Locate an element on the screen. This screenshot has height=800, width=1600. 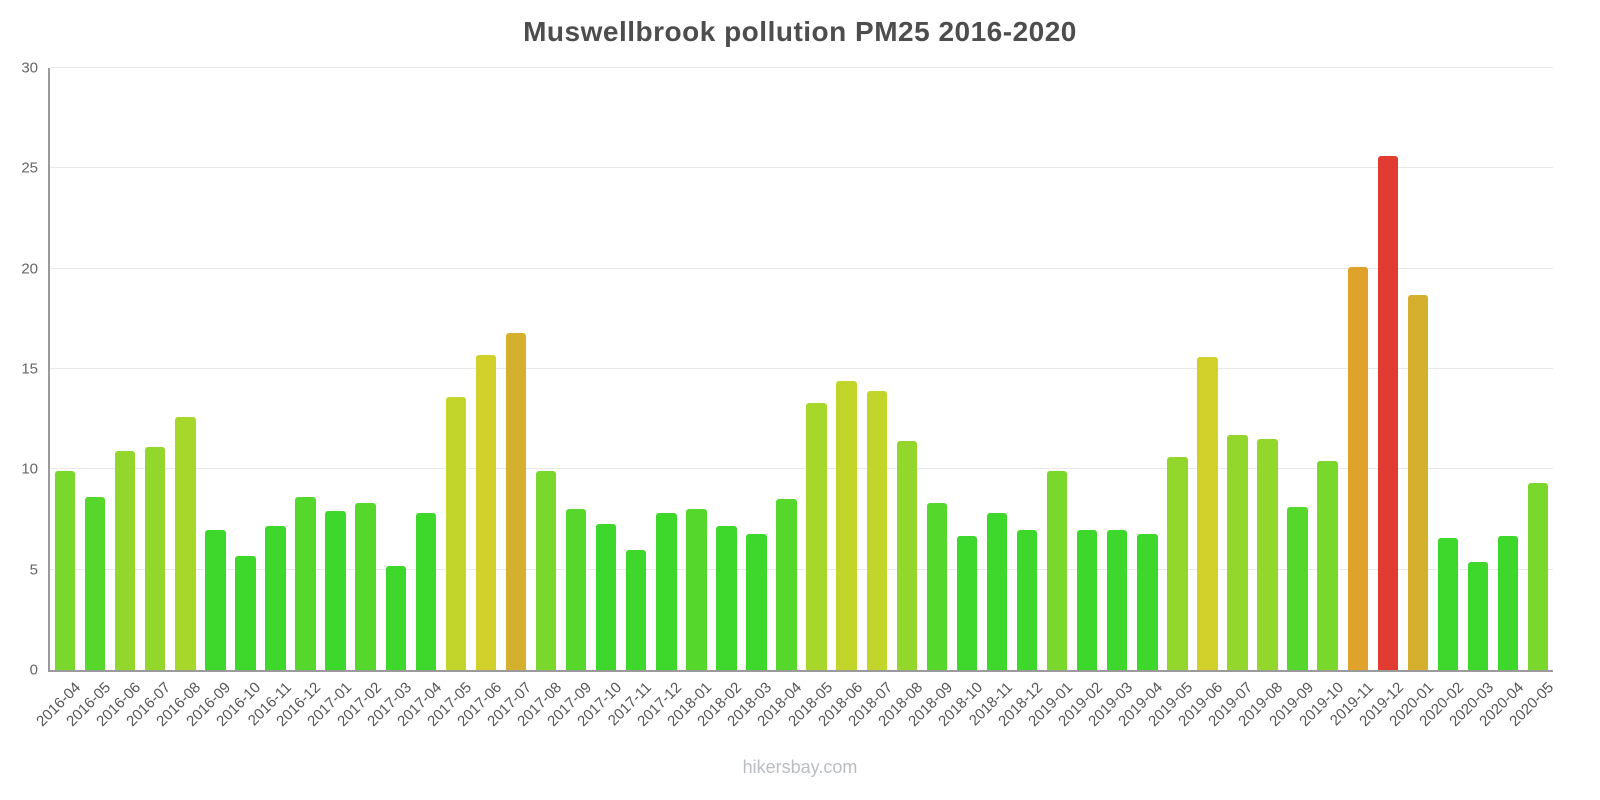
bar-column: 2016-12 is located at coordinates (299, 399).